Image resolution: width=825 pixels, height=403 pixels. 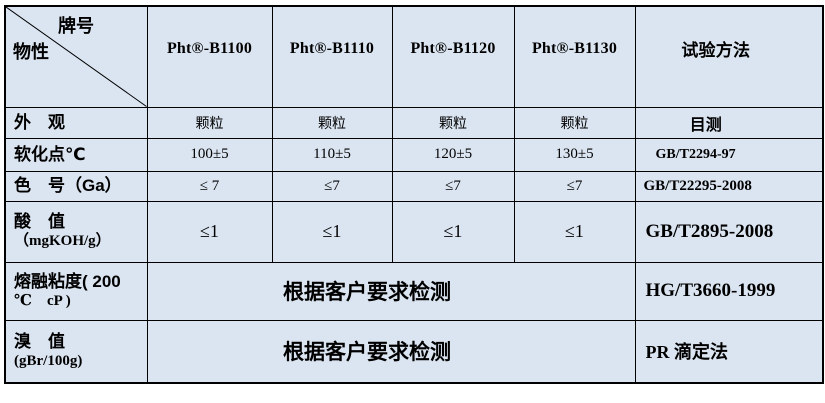 What do you see at coordinates (76, 122) in the screenshot?
I see `row-label-appearance: 外 观` at bounding box center [76, 122].